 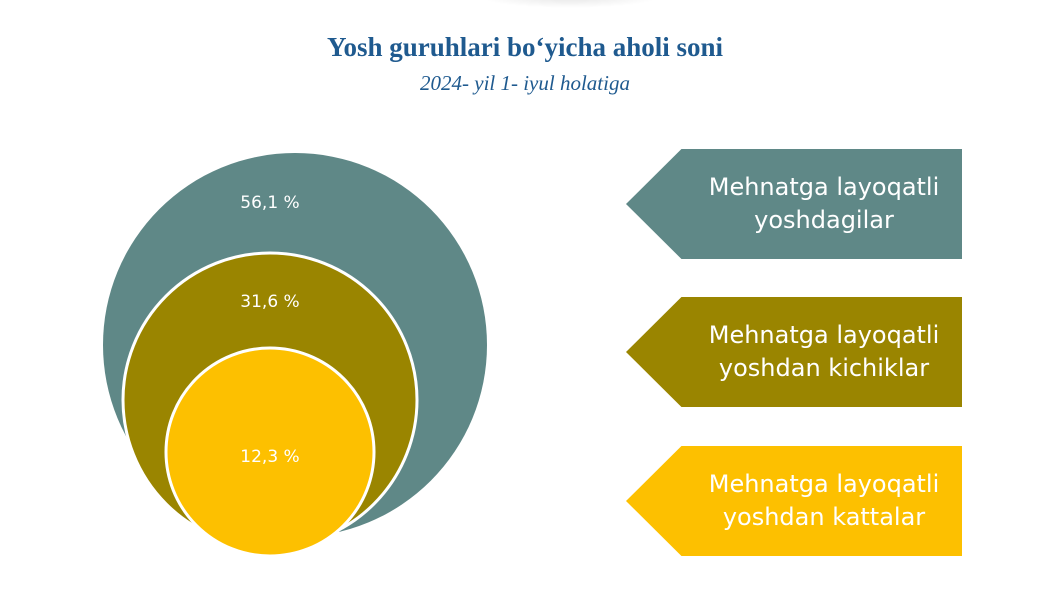 I want to click on chart-title: Yosh guruhlari bo‘yicha aholi soni, so click(x=525, y=47).